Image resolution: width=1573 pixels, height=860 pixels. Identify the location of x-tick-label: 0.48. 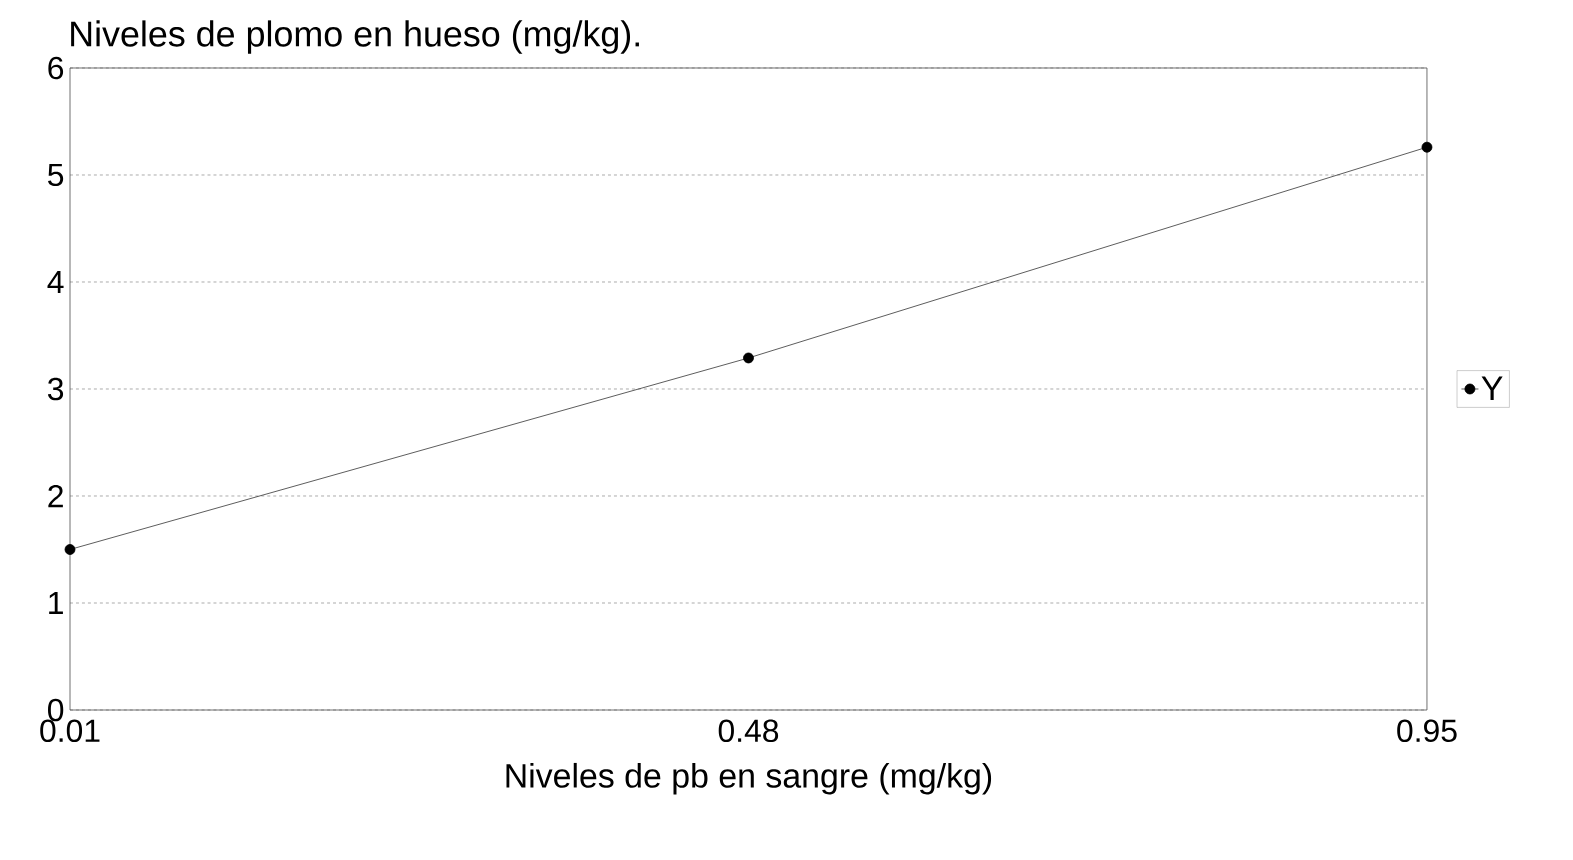
(748, 731).